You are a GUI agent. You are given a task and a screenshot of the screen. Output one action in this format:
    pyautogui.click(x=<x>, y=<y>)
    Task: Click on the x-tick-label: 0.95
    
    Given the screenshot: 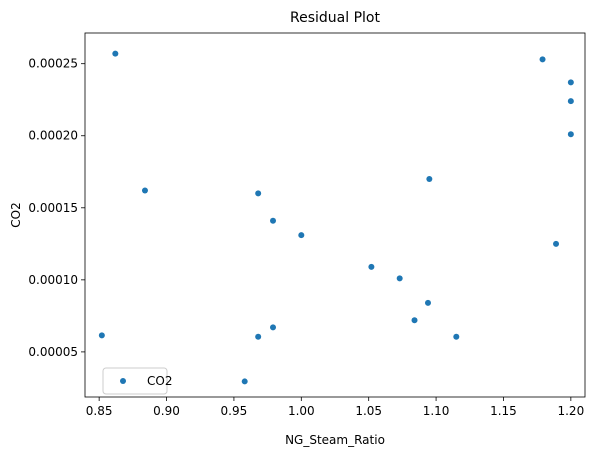 What is the action you would take?
    pyautogui.click(x=234, y=411)
    